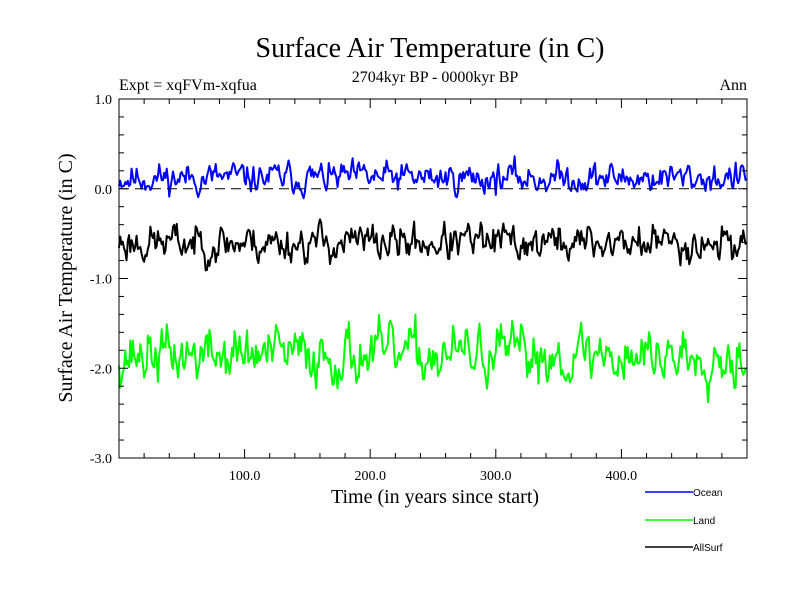 Image resolution: width=800 pixels, height=600 pixels. Describe the element at coordinates (707, 493) in the screenshot. I see `legend-label-ocean: Ocean` at that location.